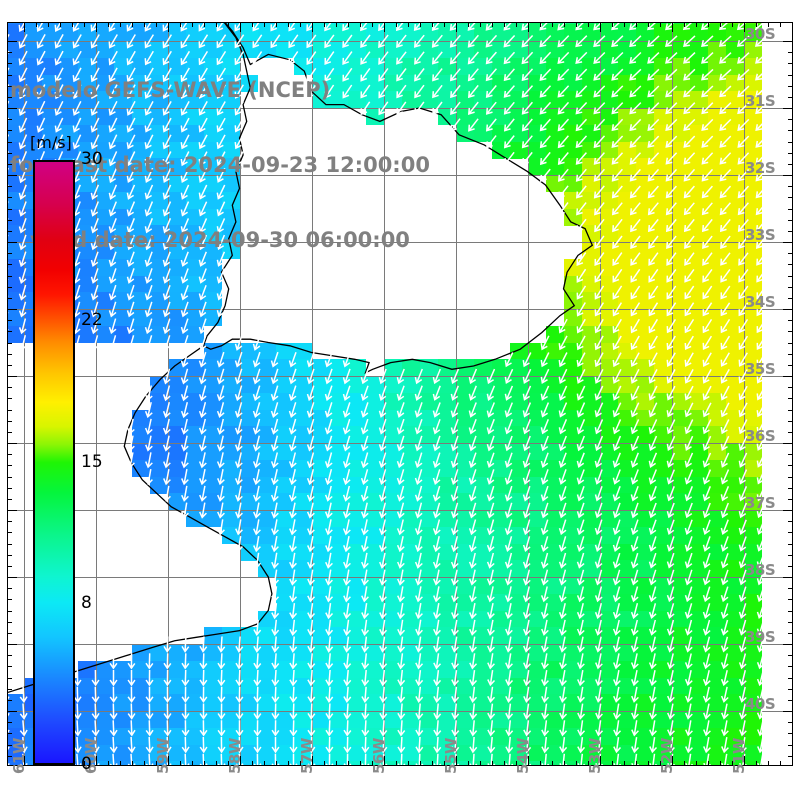 Image resolution: width=800 pixels, height=800 pixels. I want to click on lon-label-53w: 53W, so click(594, 756).